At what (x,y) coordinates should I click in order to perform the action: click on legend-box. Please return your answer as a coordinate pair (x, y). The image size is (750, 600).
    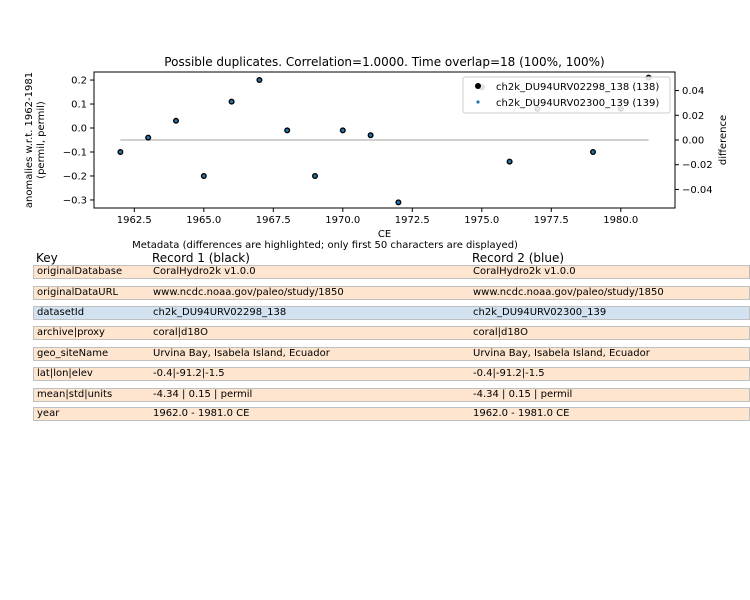
    Looking at the image, I should click on (566, 95).